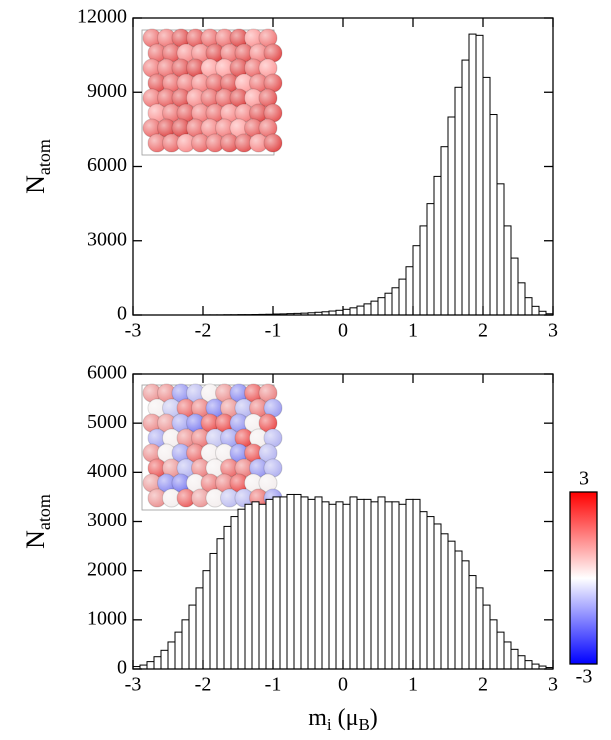  I want to click on y-tick-label: 3000, so click(107, 239).